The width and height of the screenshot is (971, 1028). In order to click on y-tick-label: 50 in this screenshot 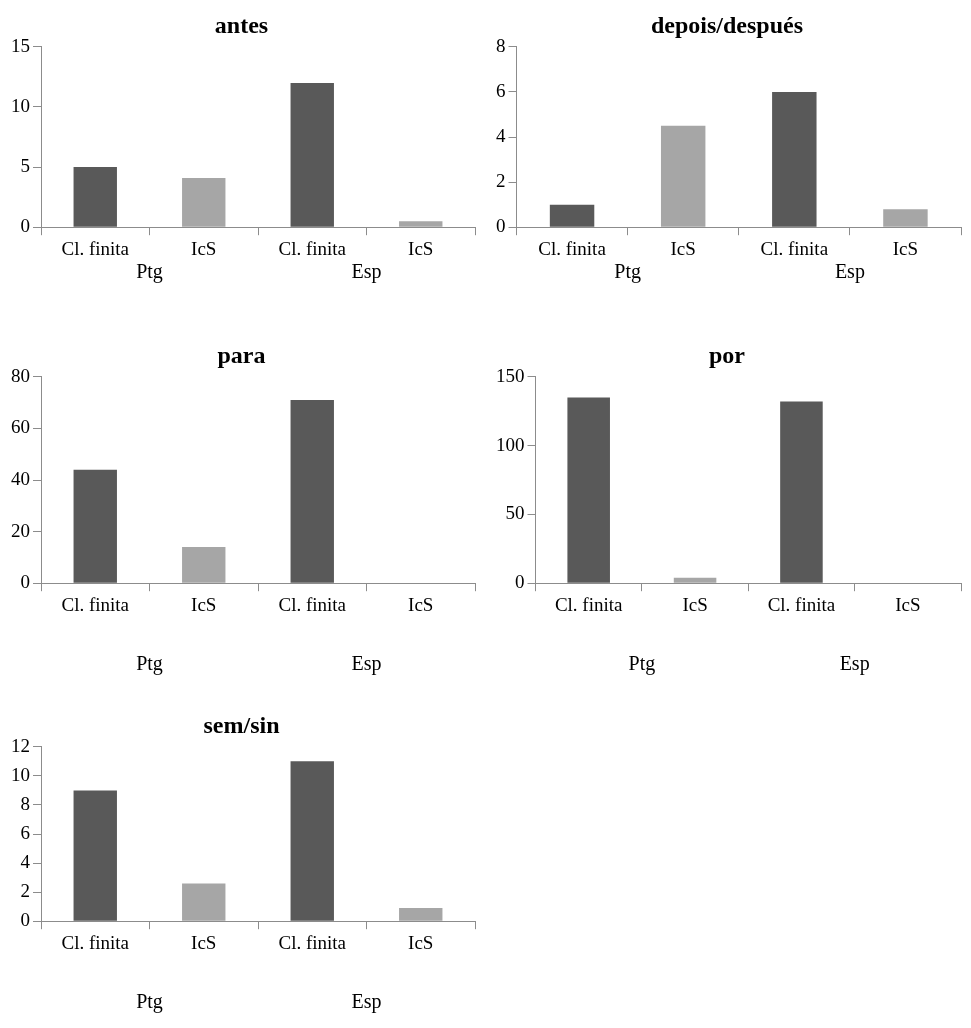, I will do `click(515, 513)`.